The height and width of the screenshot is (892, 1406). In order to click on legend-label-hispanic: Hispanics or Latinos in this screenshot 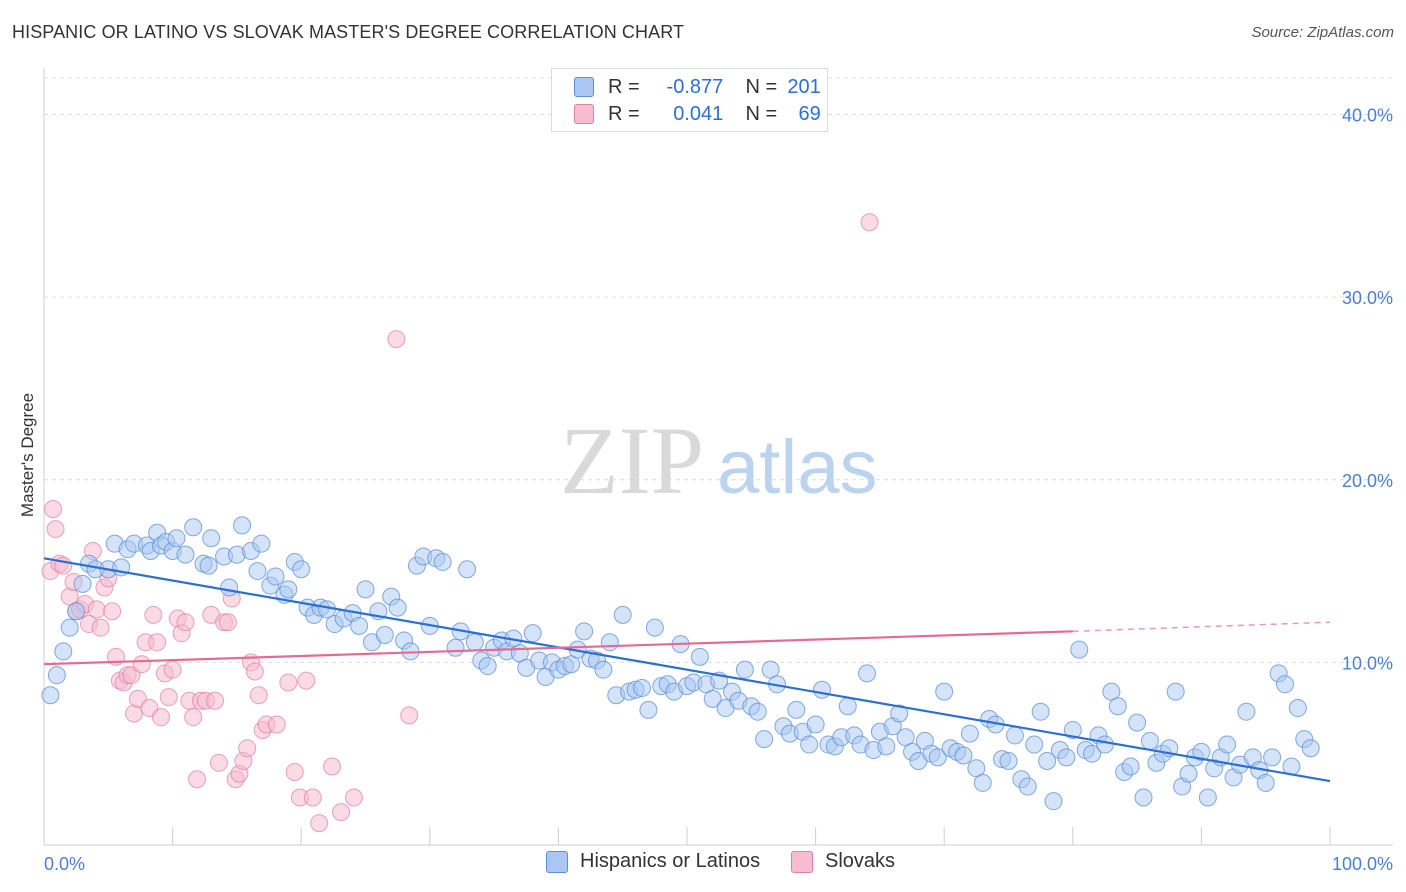, I will do `click(670, 861)`.